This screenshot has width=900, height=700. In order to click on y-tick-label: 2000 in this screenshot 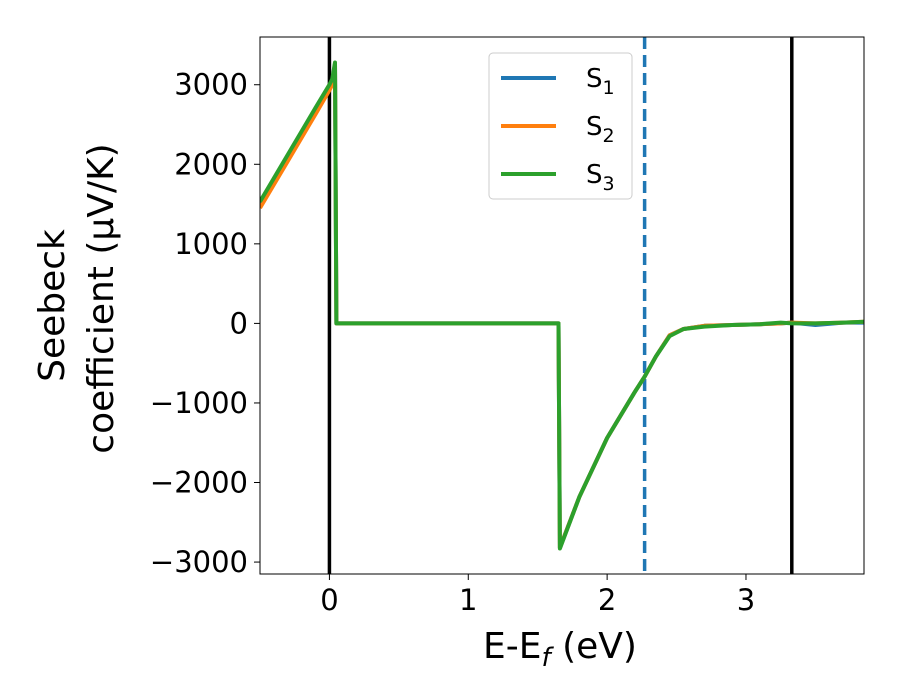, I will do `click(211, 164)`.